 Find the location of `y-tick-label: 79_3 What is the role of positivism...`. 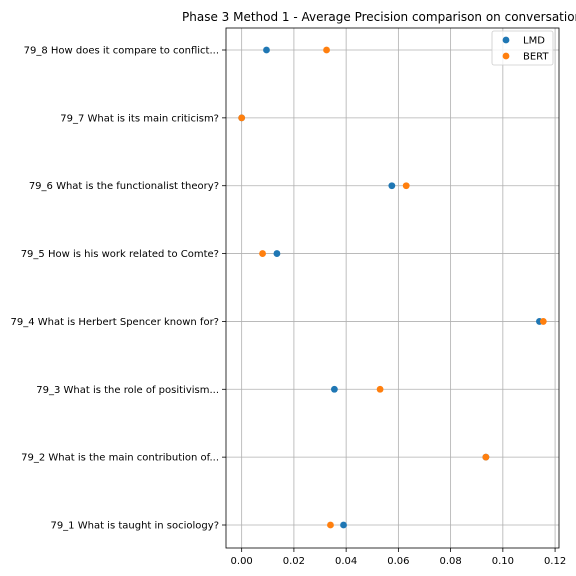

y-tick-label: 79_3 What is the role of positivism... is located at coordinates (127, 390).